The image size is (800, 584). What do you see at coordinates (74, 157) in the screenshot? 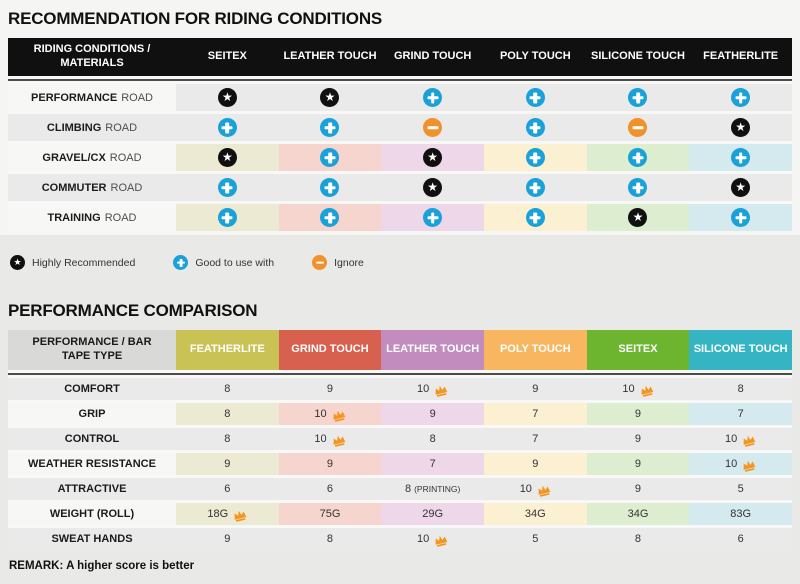
I see `riding-activity: GRAVEL/CX` at bounding box center [74, 157].